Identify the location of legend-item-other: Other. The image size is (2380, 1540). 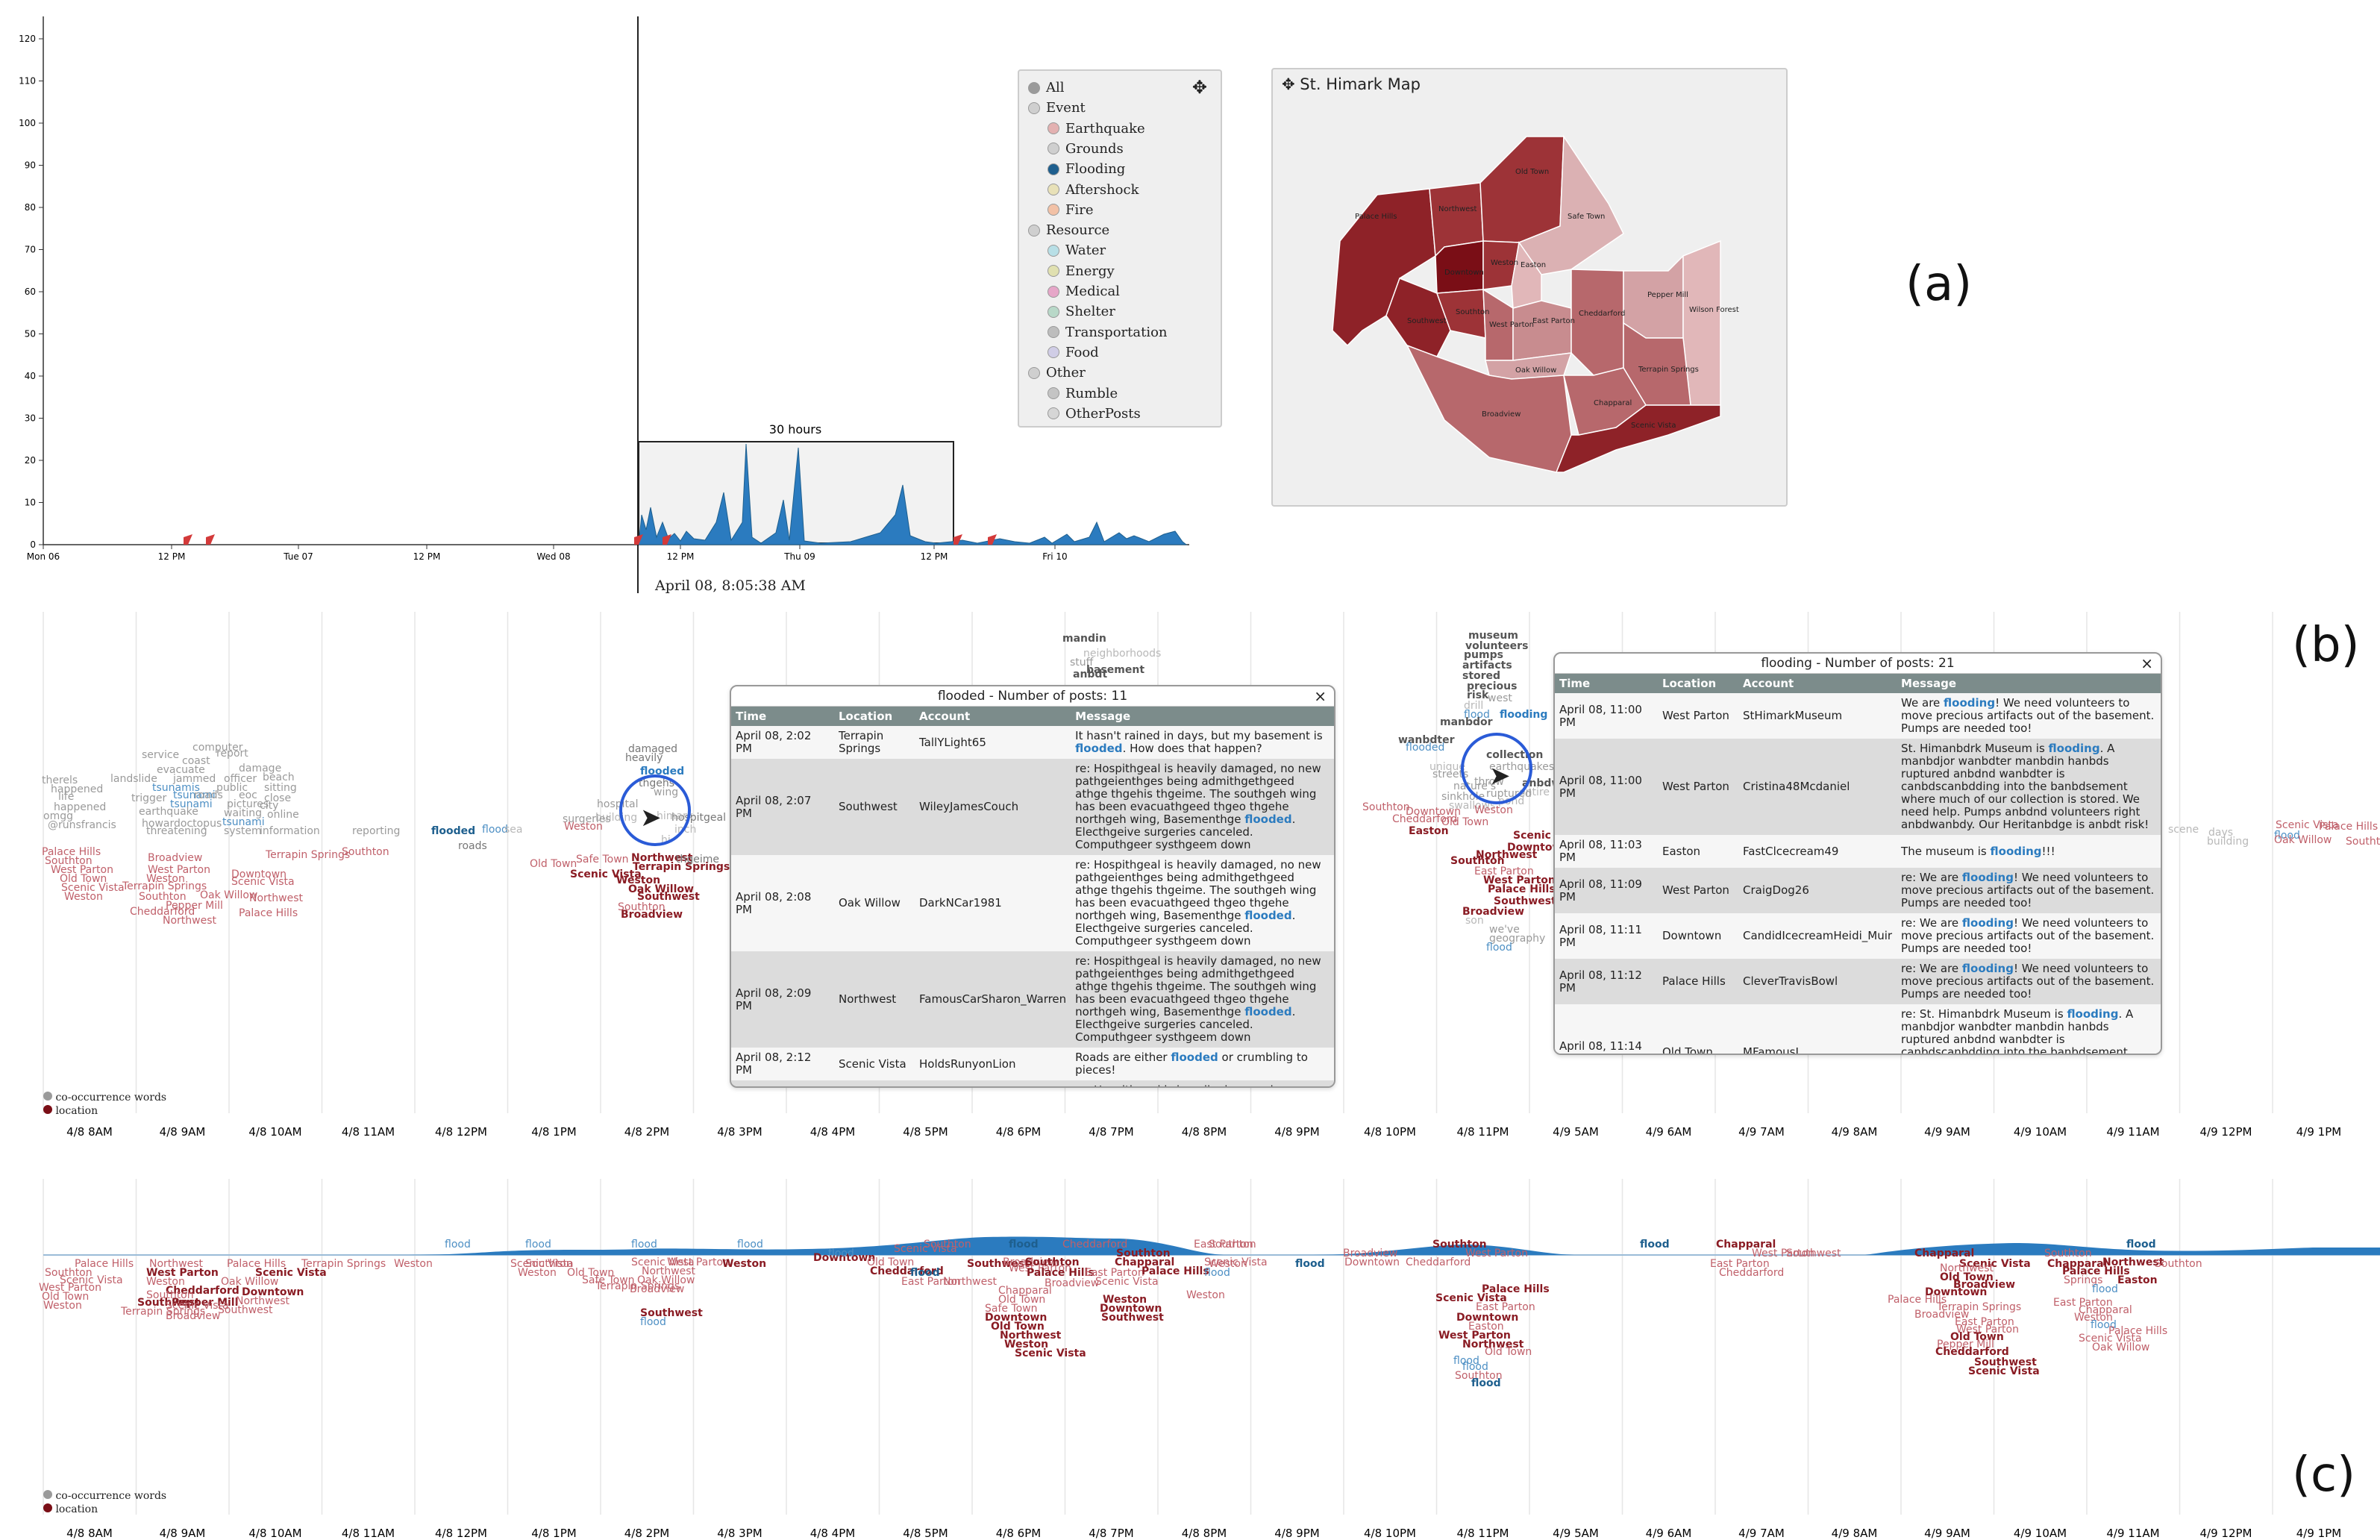
(1057, 373).